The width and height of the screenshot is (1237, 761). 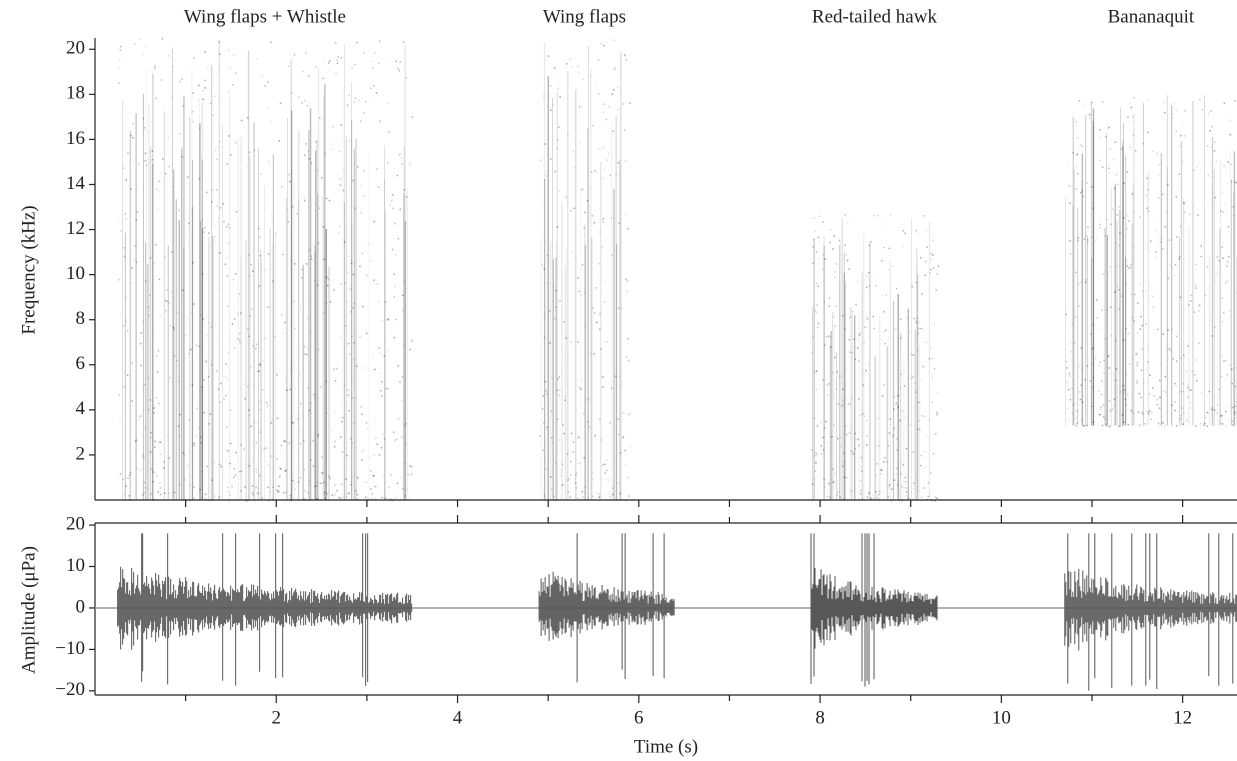 What do you see at coordinates (265, 16) in the screenshot?
I see `segment-label: Wing flaps + Whistle` at bounding box center [265, 16].